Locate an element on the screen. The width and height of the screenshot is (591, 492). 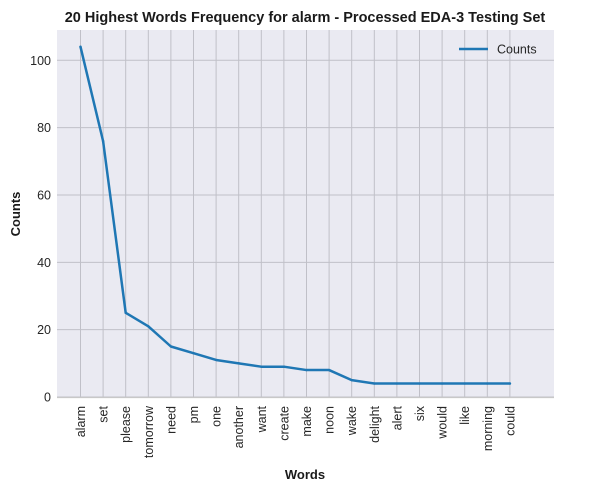
x-tick-label: noon is located at coordinates (330, 420).